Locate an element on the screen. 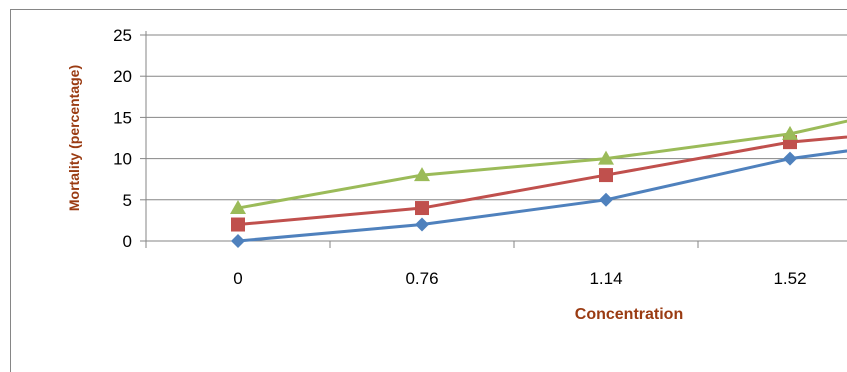  y-tick-label: 20 is located at coordinates (122, 76).